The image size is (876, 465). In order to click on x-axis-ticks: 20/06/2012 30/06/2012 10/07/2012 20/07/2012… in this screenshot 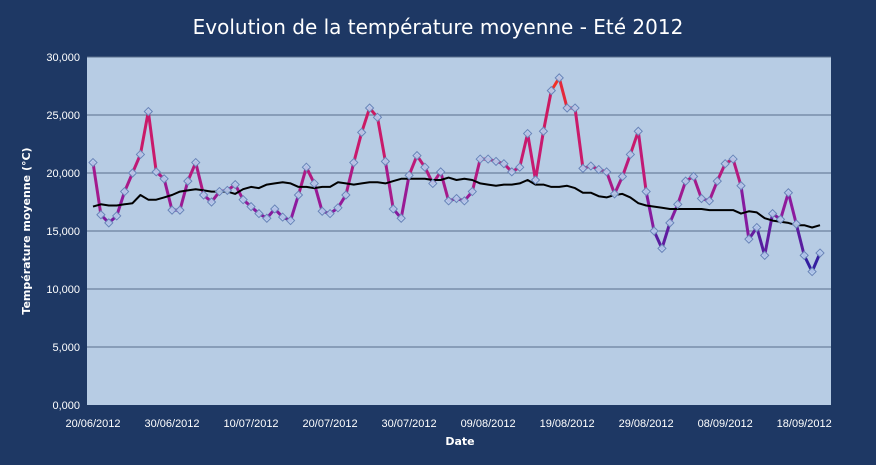, I will do `click(448, 424)`.